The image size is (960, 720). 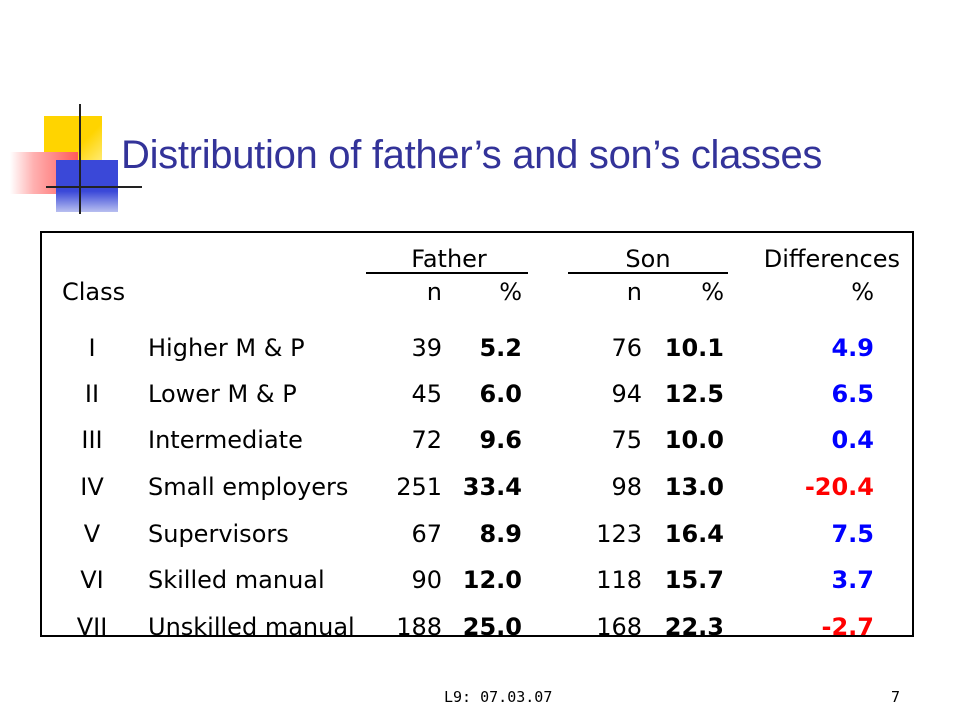 I want to click on row-diff: -20.4, so click(x=839, y=487).